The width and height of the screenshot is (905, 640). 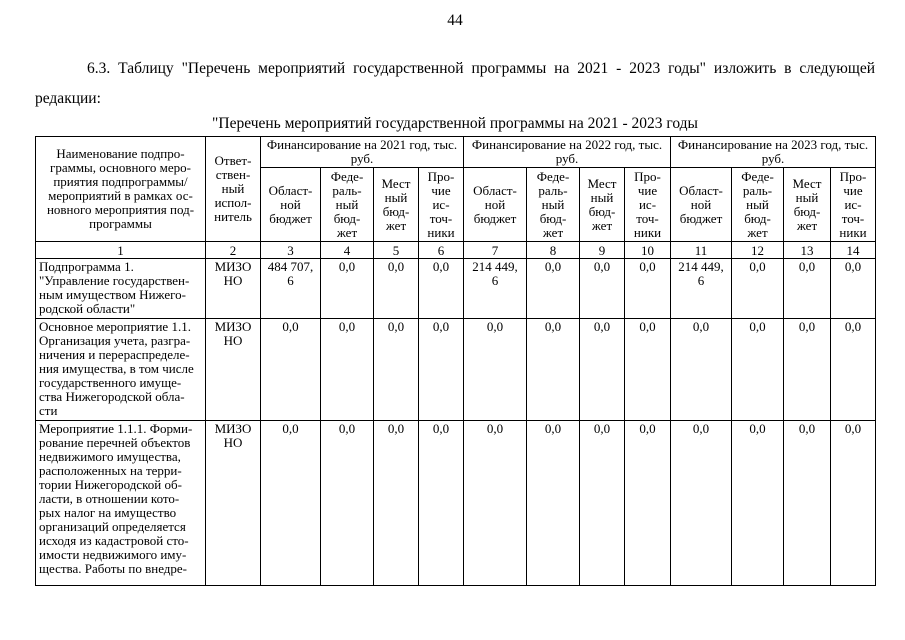 I want to click on column-numbers-row: 1 2 3 4 5 6 7 8 9 10 11 12 13 14, so click(x=455, y=250).